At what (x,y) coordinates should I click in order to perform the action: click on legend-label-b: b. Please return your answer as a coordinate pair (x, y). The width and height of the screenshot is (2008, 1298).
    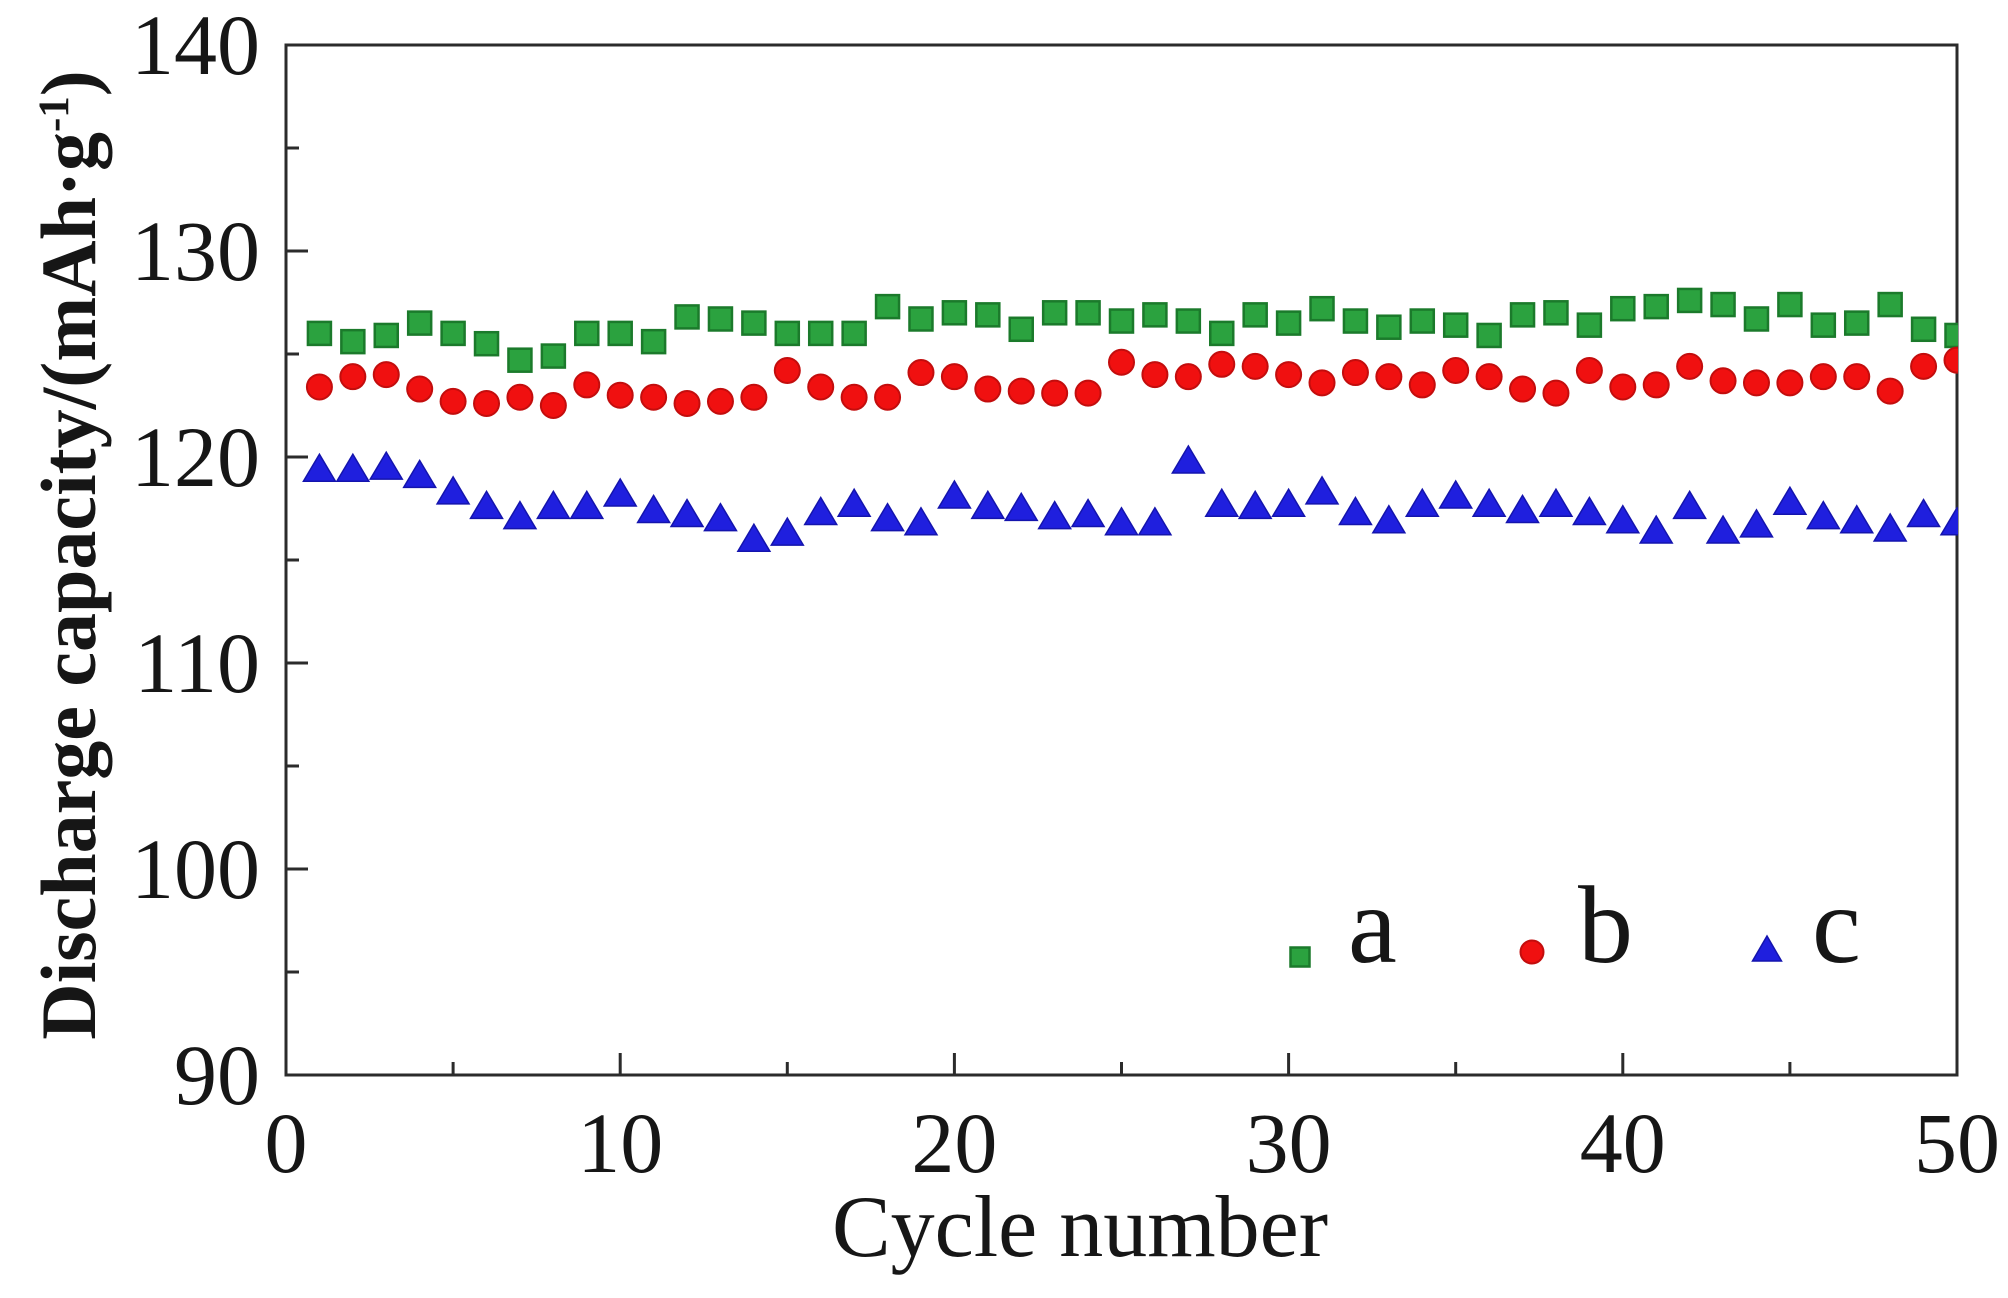
    Looking at the image, I should click on (1605, 925).